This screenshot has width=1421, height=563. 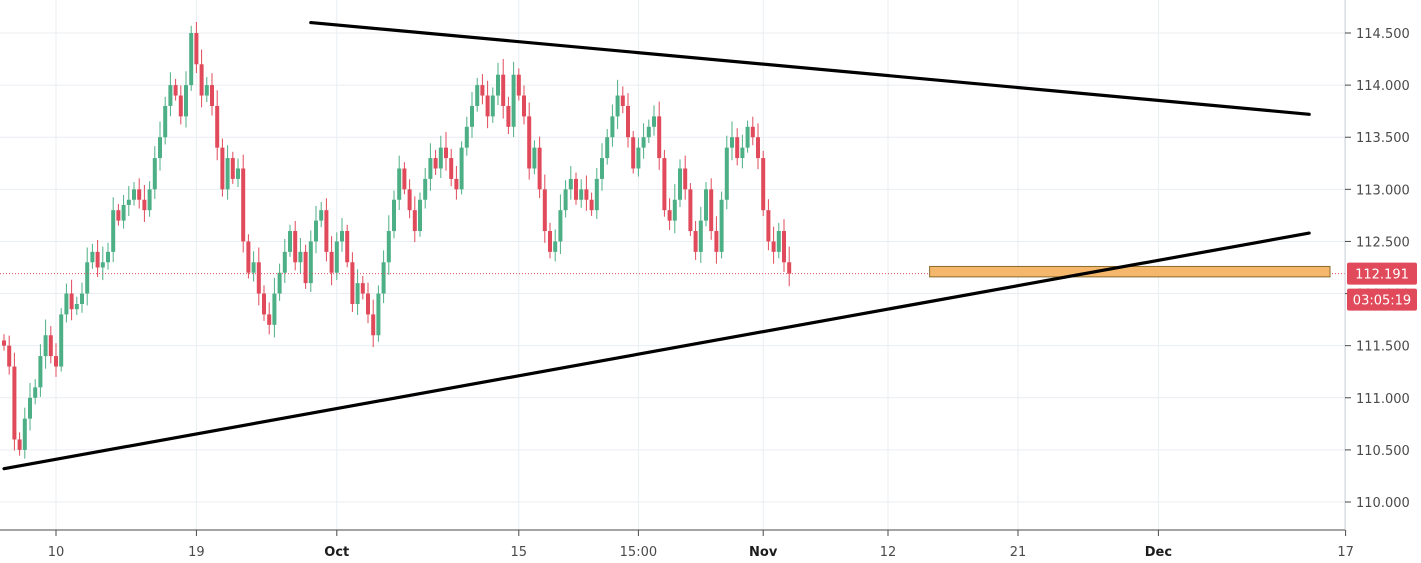 What do you see at coordinates (1383, 347) in the screenshot?
I see `y-tick-label: 111.500` at bounding box center [1383, 347].